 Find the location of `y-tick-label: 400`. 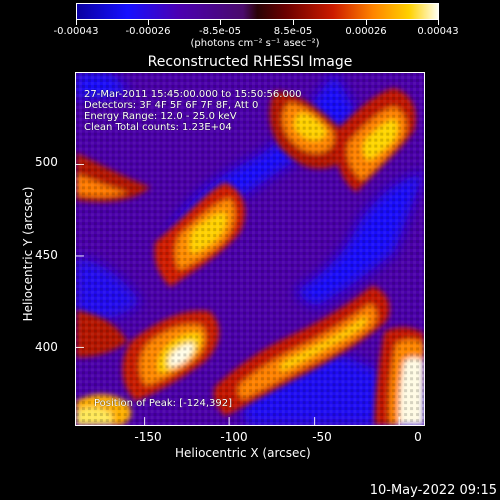

y-tick-label: 400 is located at coordinates (46, 347).